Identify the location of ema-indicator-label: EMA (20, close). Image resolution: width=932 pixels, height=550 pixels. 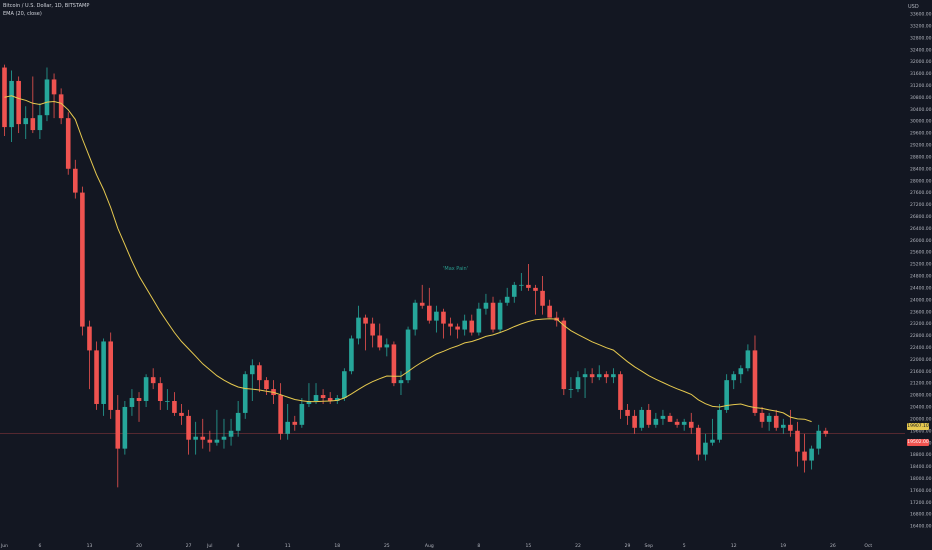
(22, 14).